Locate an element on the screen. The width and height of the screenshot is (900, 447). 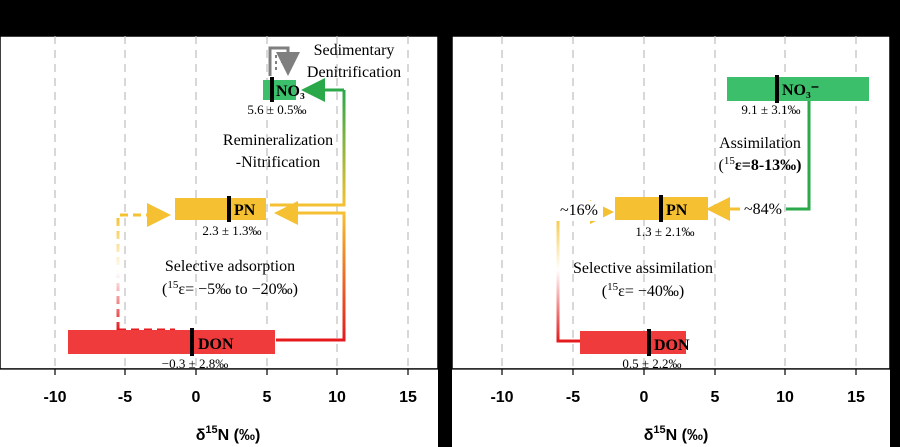
no3-box is located at coordinates (798, 89).